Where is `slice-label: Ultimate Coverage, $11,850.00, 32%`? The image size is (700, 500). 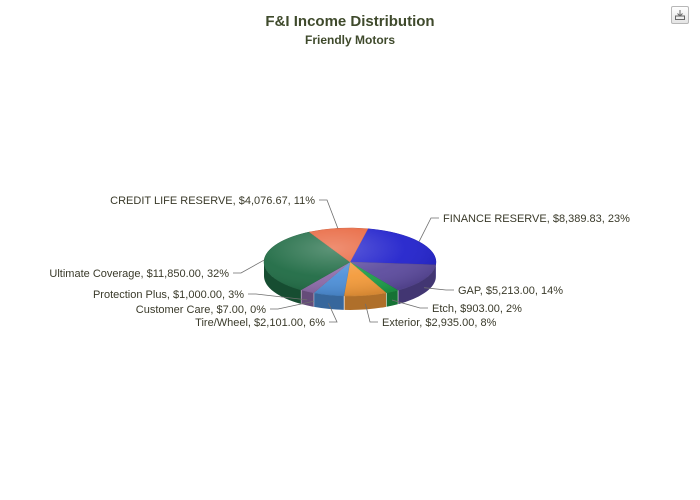 slice-label: Ultimate Coverage, $11,850.00, 32% is located at coordinates (139, 274).